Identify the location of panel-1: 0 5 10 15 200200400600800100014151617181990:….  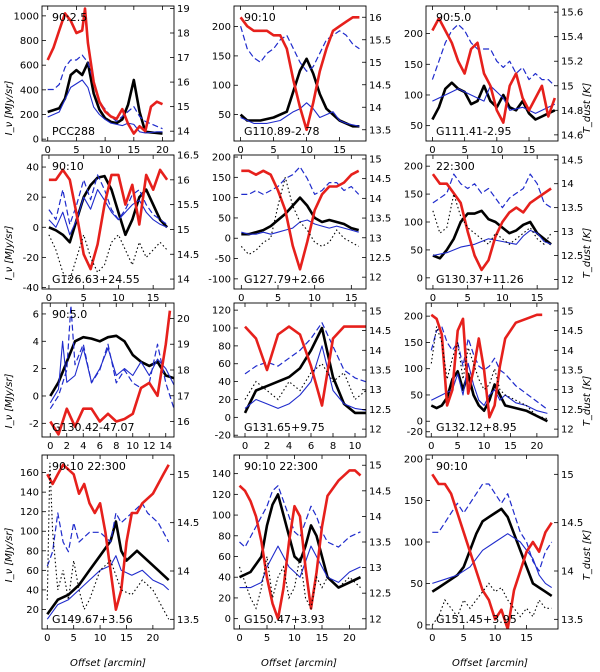
(102, 80).